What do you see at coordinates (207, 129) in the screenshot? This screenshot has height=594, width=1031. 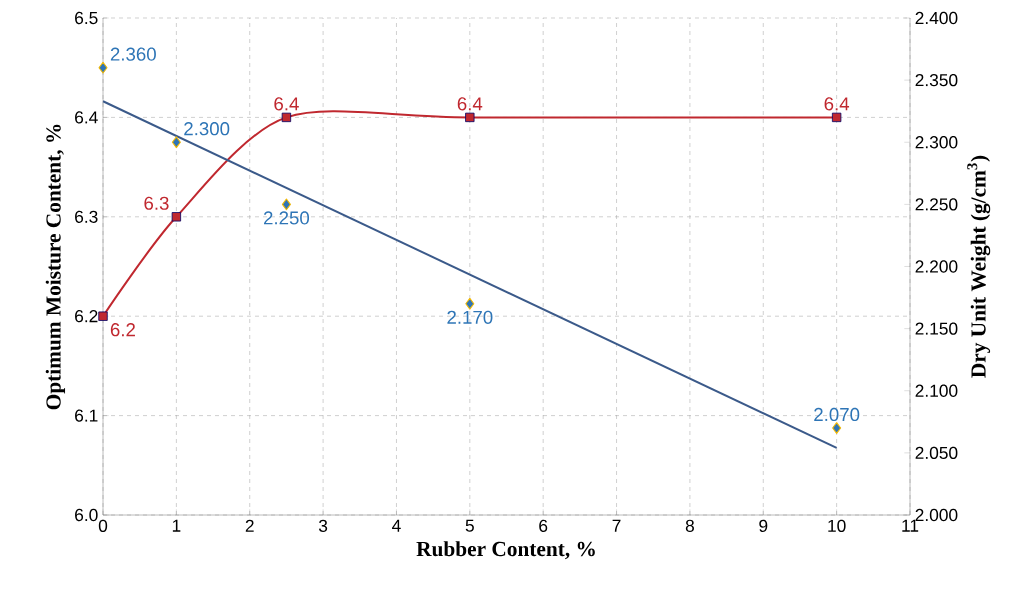 I see `data-label: 2.300` at bounding box center [207, 129].